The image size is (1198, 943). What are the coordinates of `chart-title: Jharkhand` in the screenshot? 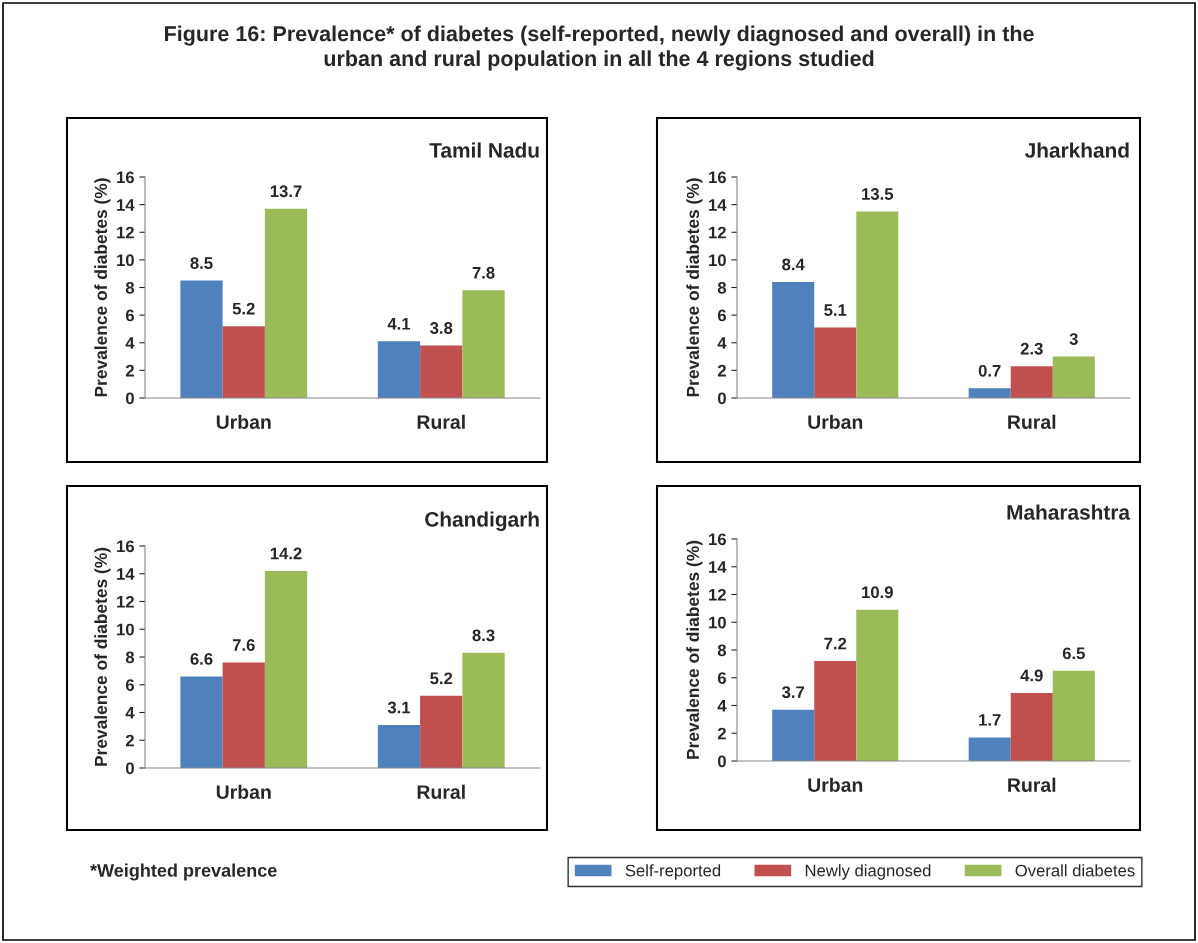 It's located at (1076, 150).